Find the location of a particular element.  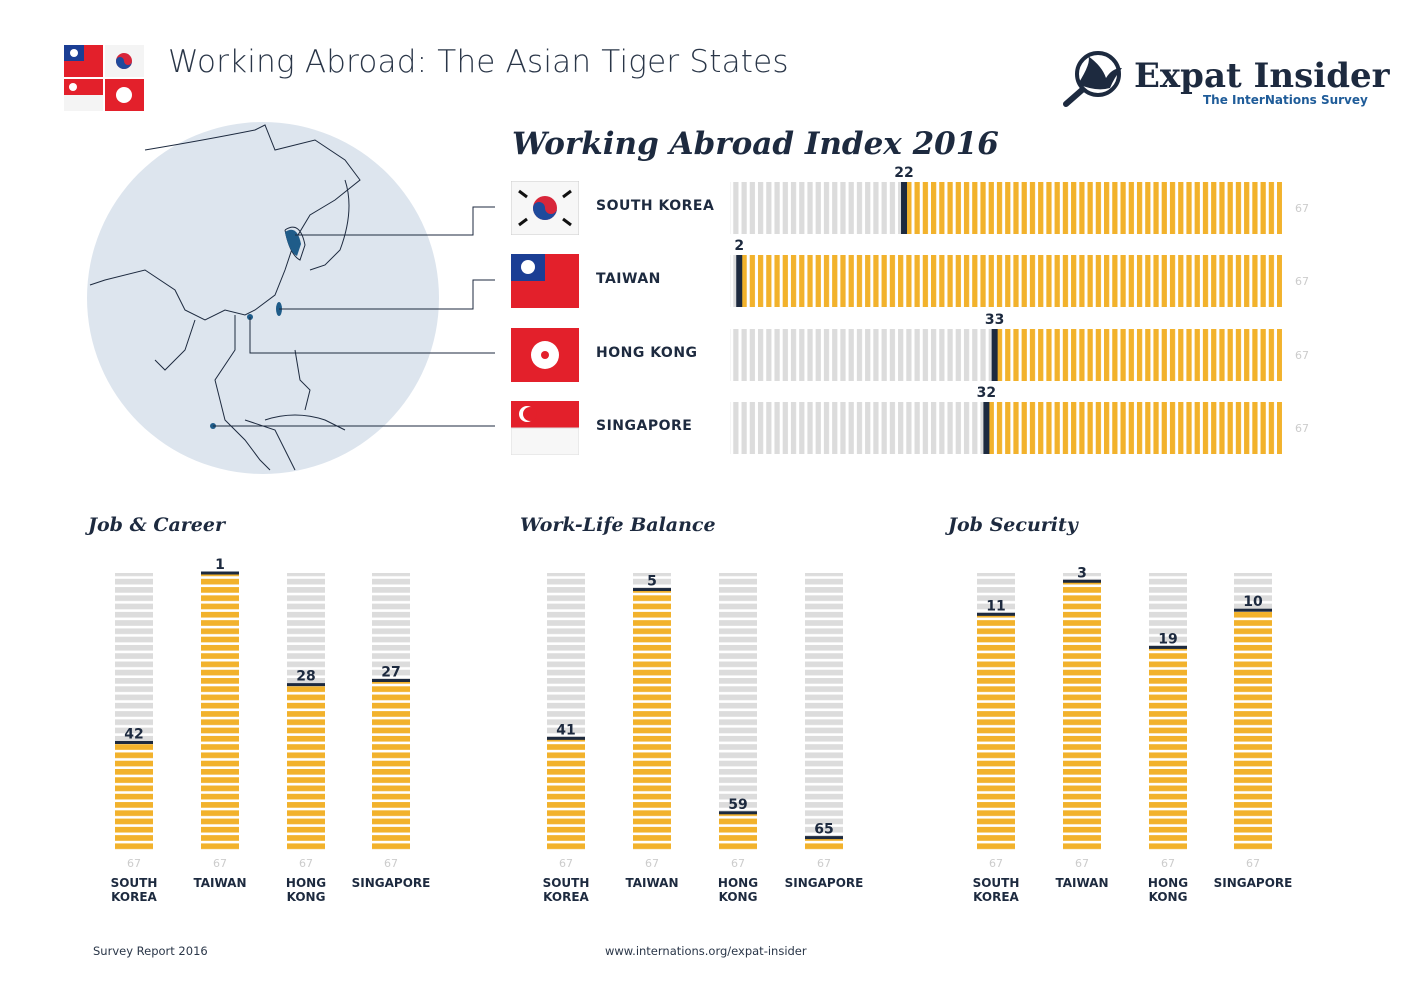

singapore-flag-icon is located at coordinates (545, 430).